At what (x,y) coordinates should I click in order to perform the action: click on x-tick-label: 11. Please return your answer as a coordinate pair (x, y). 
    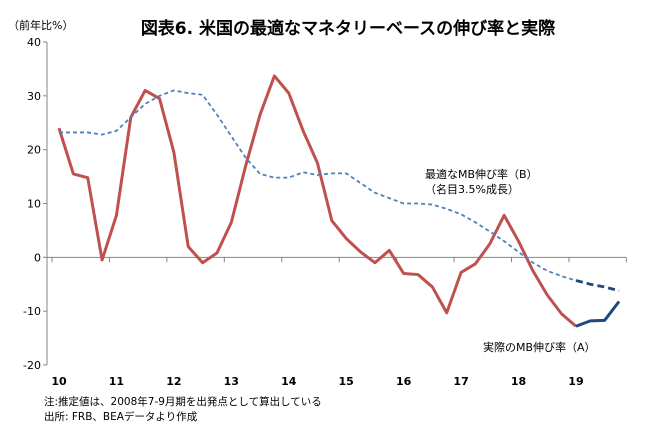
    Looking at the image, I should click on (116, 381).